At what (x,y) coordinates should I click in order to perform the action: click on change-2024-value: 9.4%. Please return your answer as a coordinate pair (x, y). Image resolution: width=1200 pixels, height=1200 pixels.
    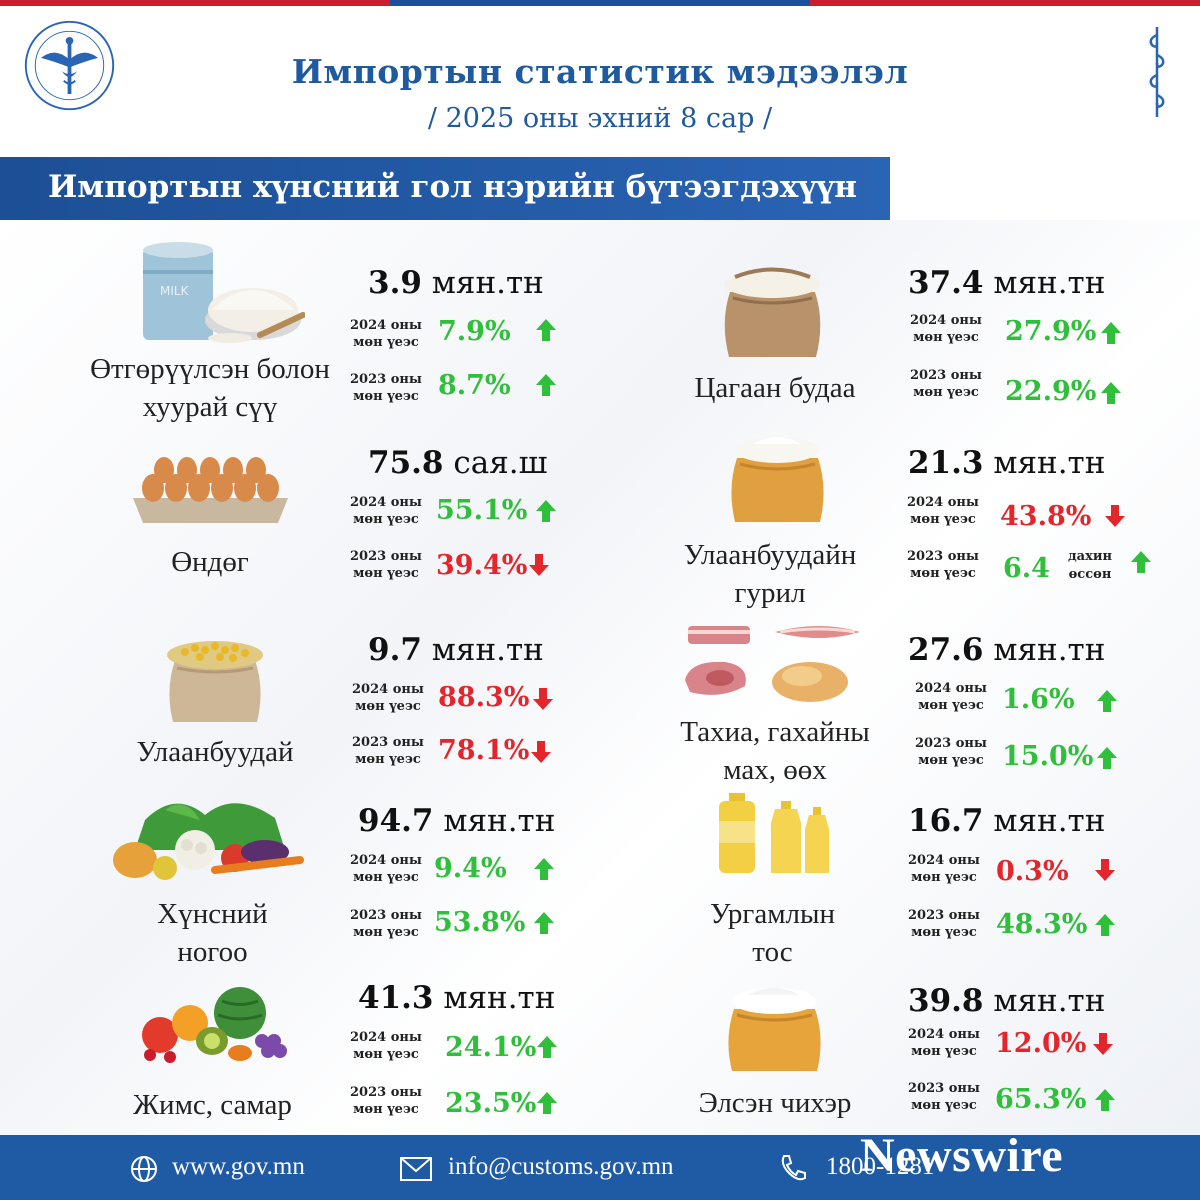
    Looking at the image, I should click on (470, 868).